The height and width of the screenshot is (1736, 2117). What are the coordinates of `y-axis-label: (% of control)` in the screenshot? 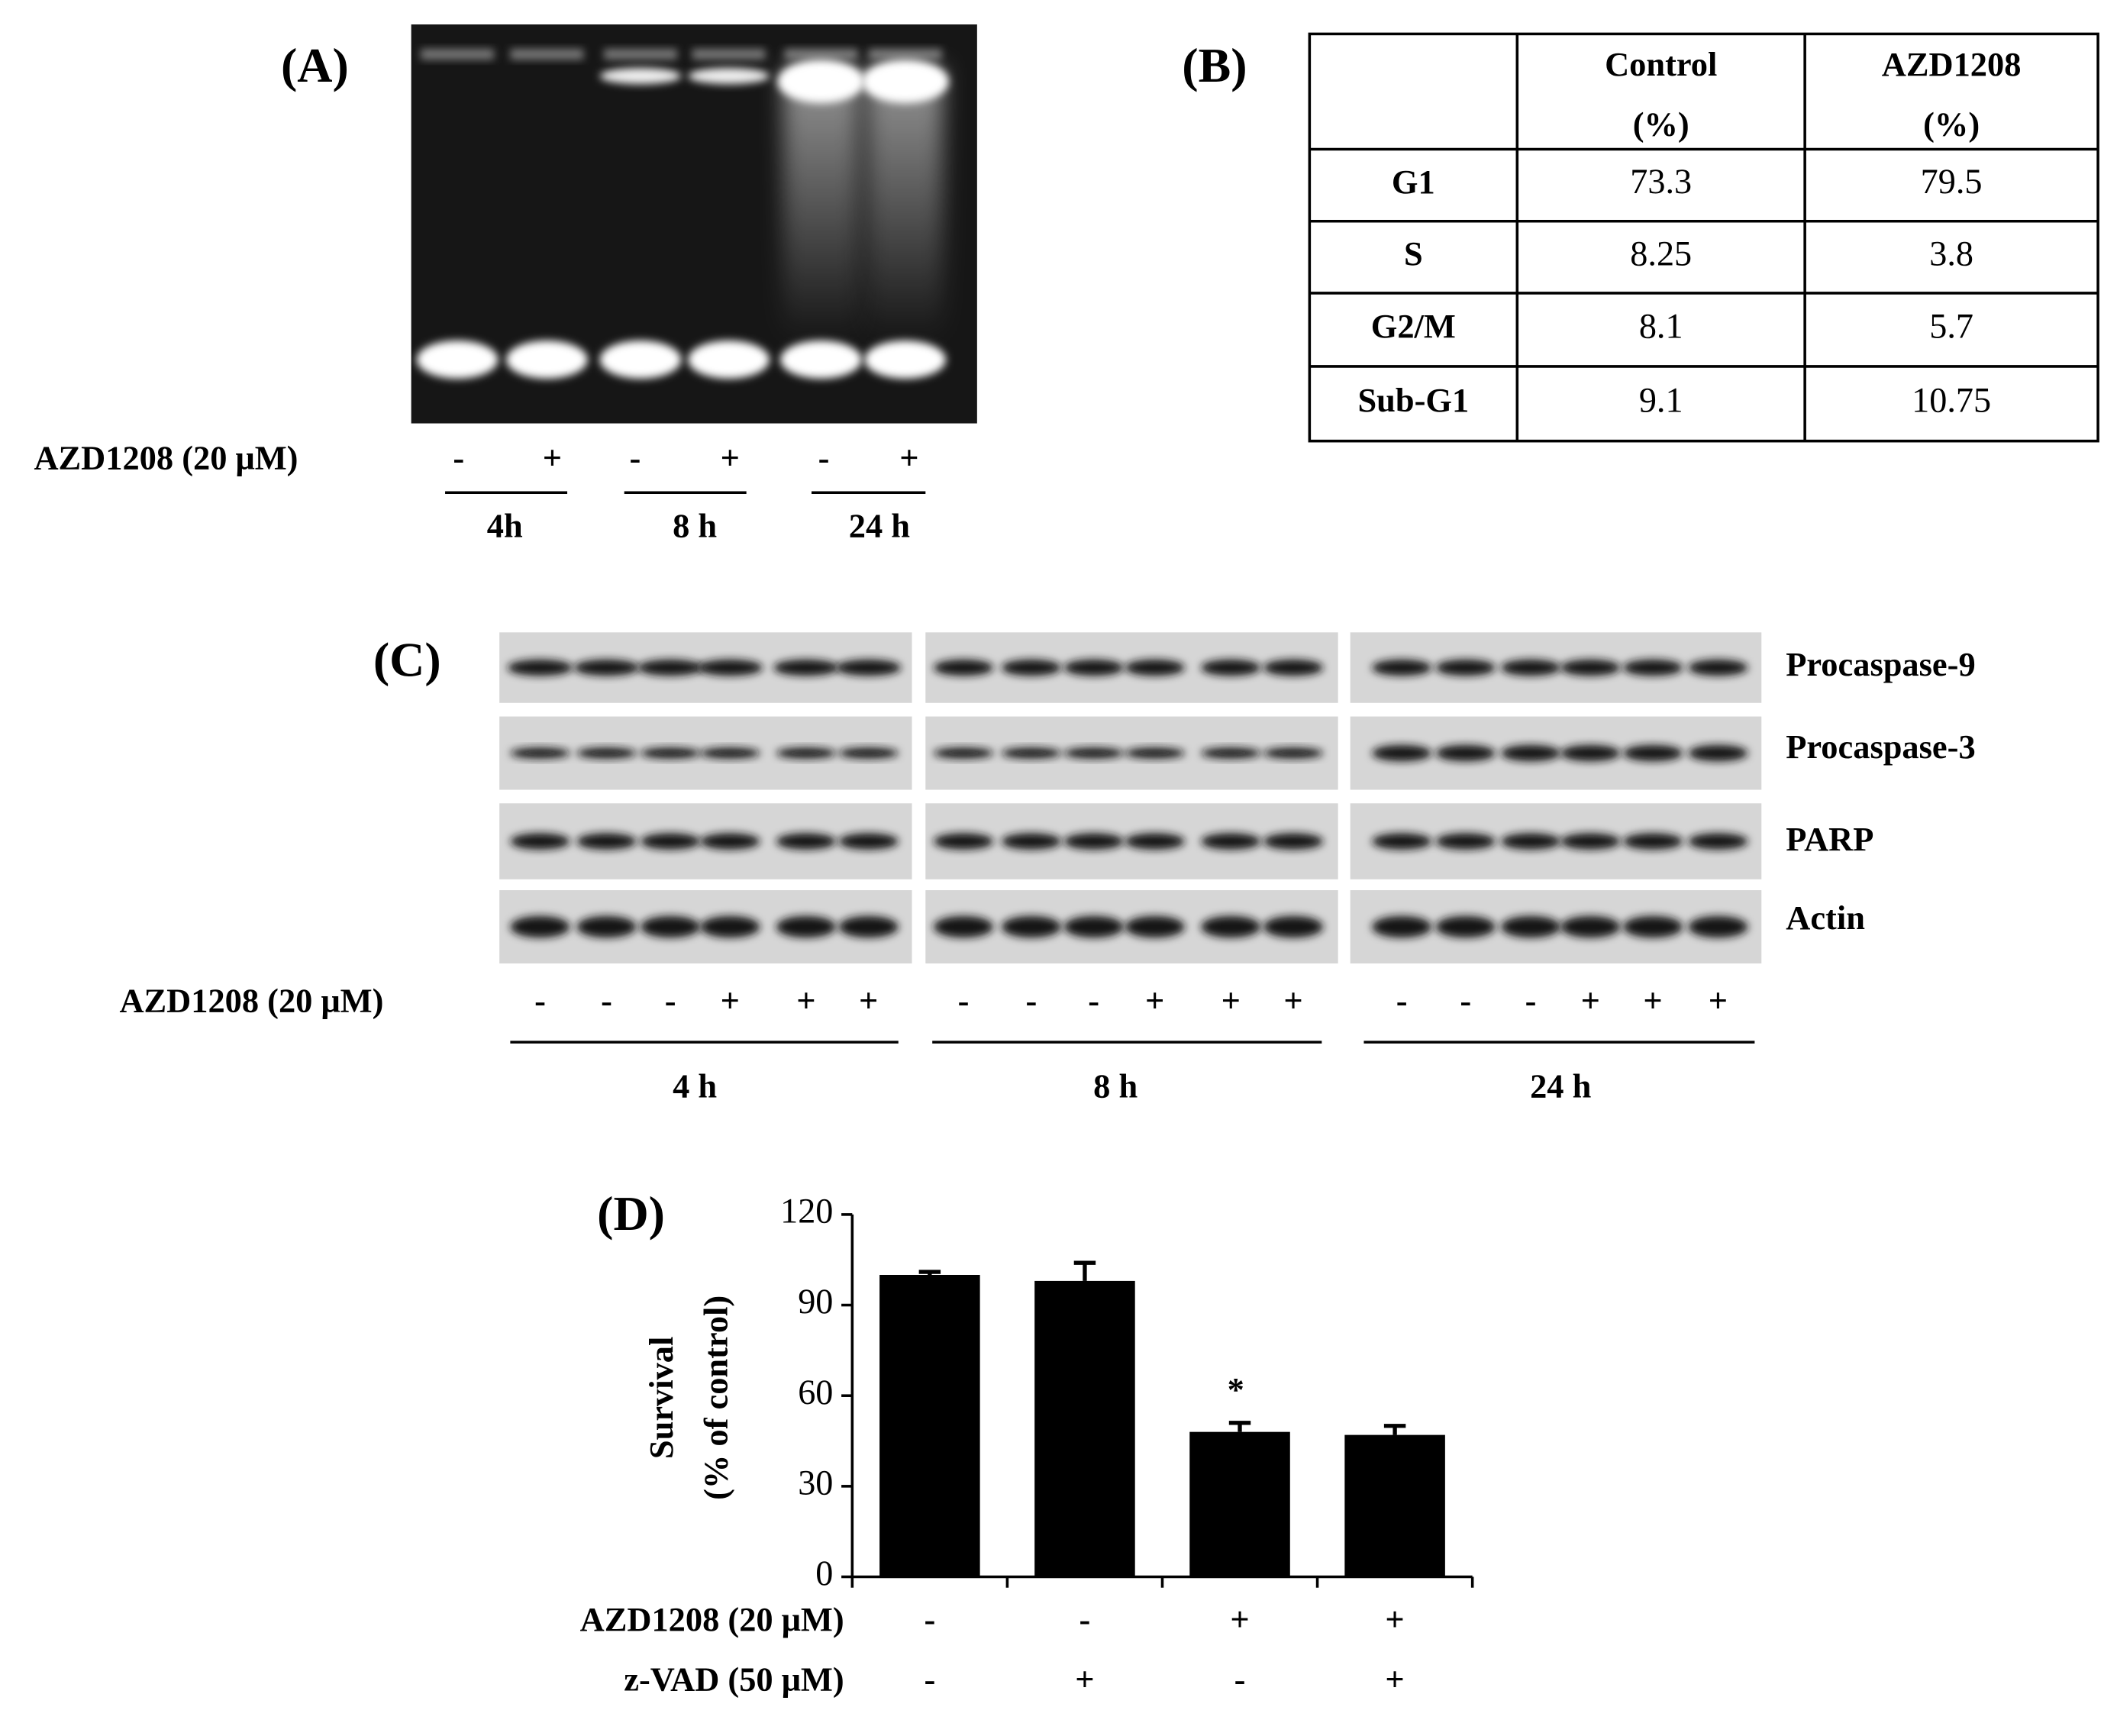 It's located at (715, 1398).